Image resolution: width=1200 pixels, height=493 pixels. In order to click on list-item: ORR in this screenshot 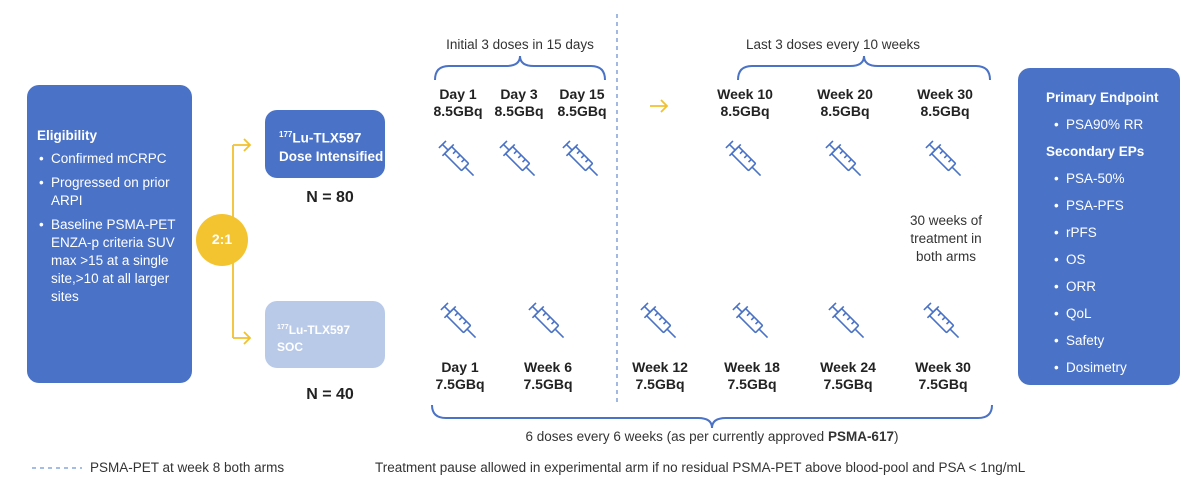, I will do `click(1112, 286)`.